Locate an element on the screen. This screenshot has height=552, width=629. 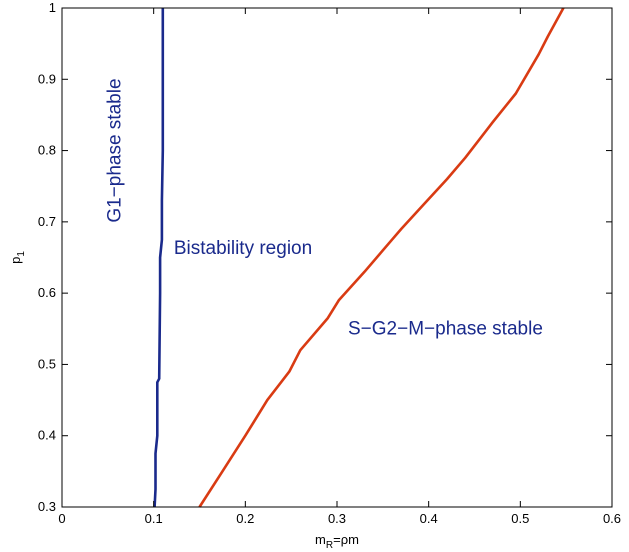
x-tick-label: 0.6 is located at coordinates (612, 518).